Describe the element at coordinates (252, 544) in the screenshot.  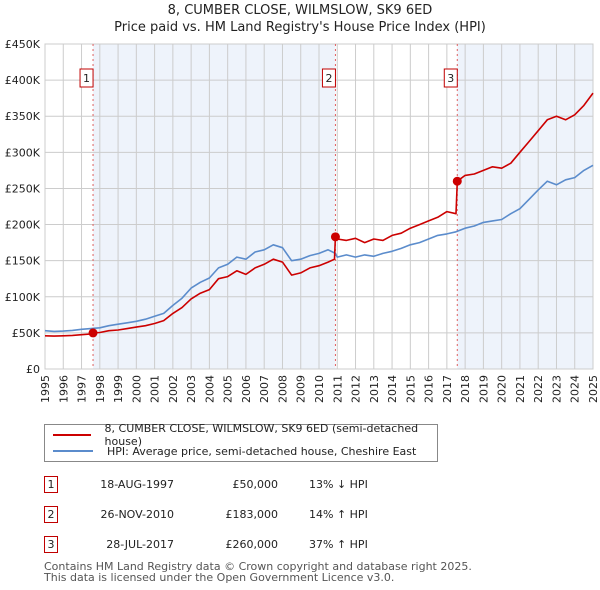
I see `sale-price: £260,000` at that location.